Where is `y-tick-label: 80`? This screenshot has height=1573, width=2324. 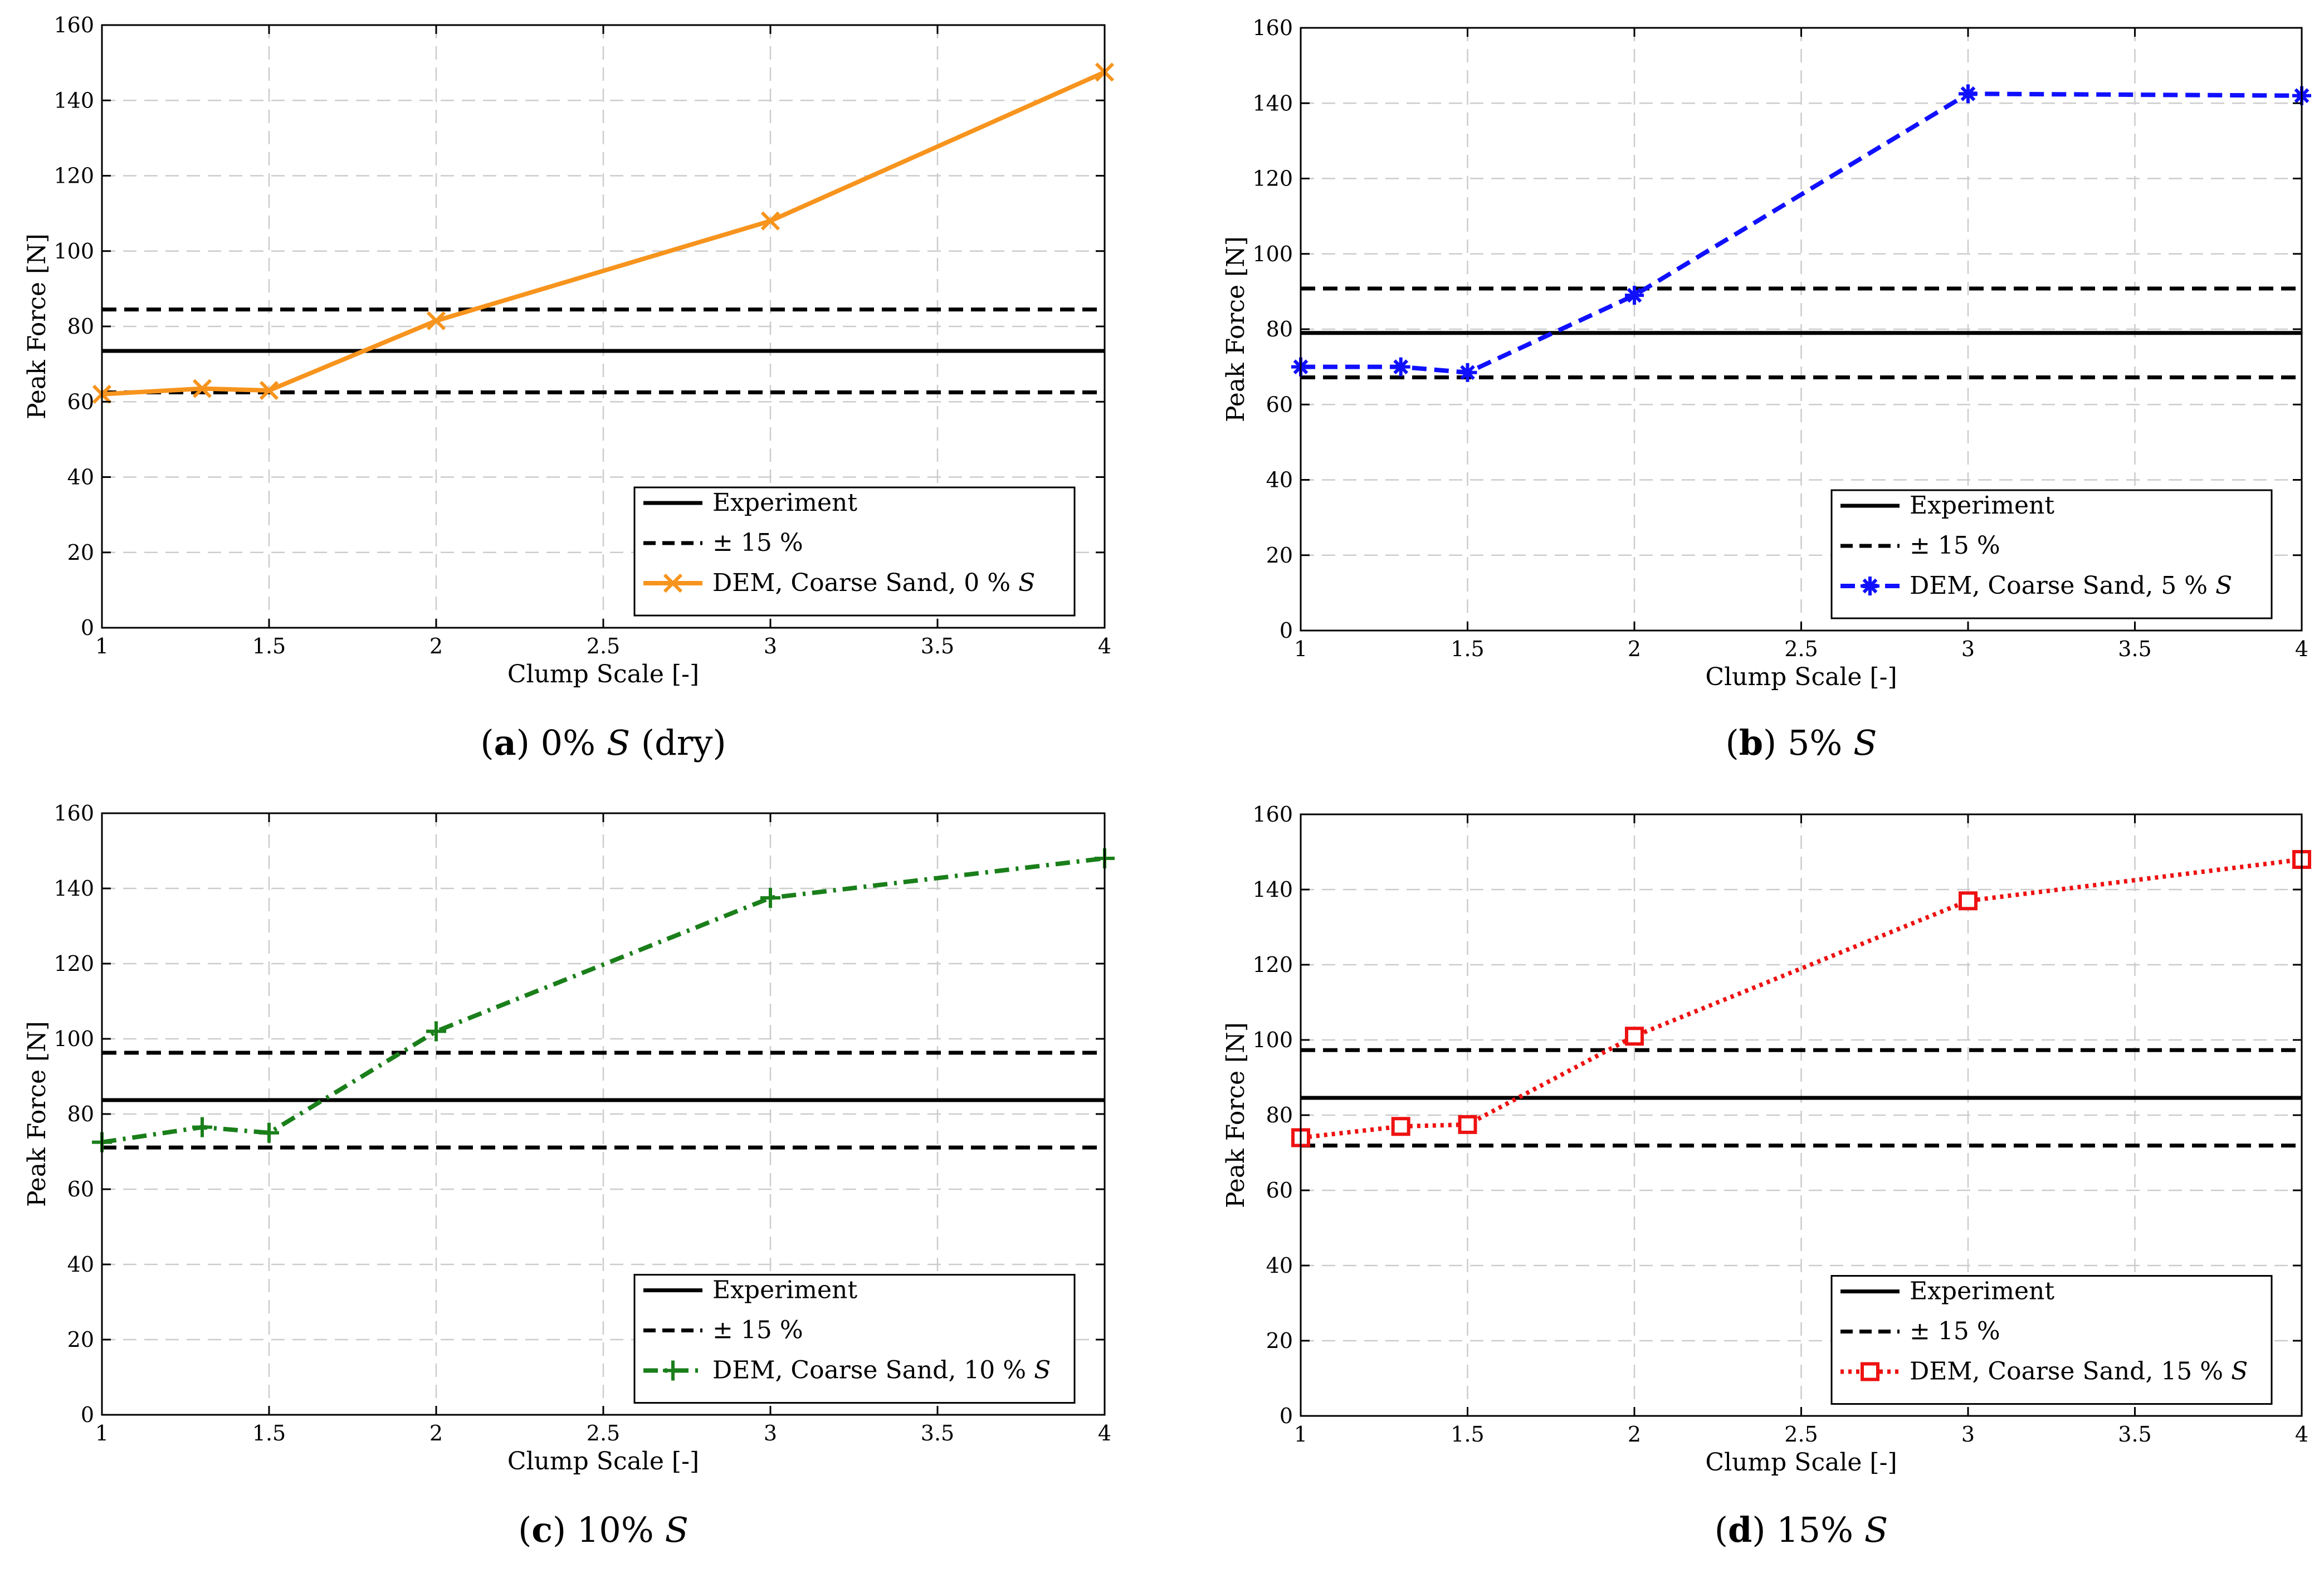 y-tick-label: 80 is located at coordinates (1279, 329).